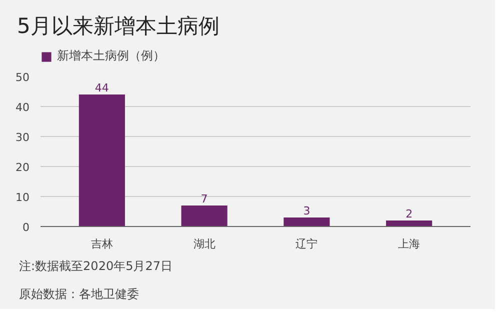  Describe the element at coordinates (101, 88) in the screenshot. I see `data-label: 44` at that location.